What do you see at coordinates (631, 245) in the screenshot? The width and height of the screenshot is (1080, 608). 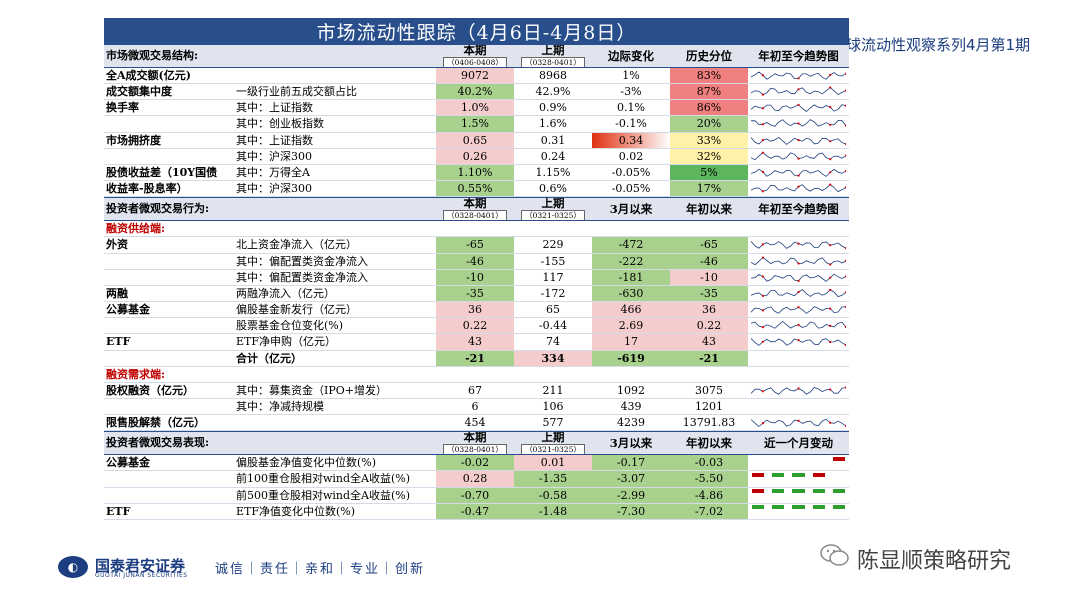 I see `cell-c5: -472` at bounding box center [631, 245].